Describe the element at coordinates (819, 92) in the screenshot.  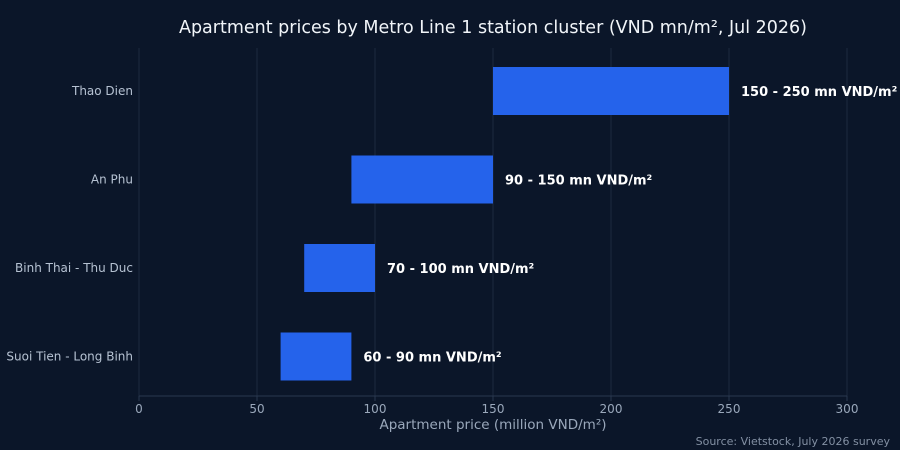
I see `bar-label-thao-dien: 150 - 250 mn VND/m²` at that location.